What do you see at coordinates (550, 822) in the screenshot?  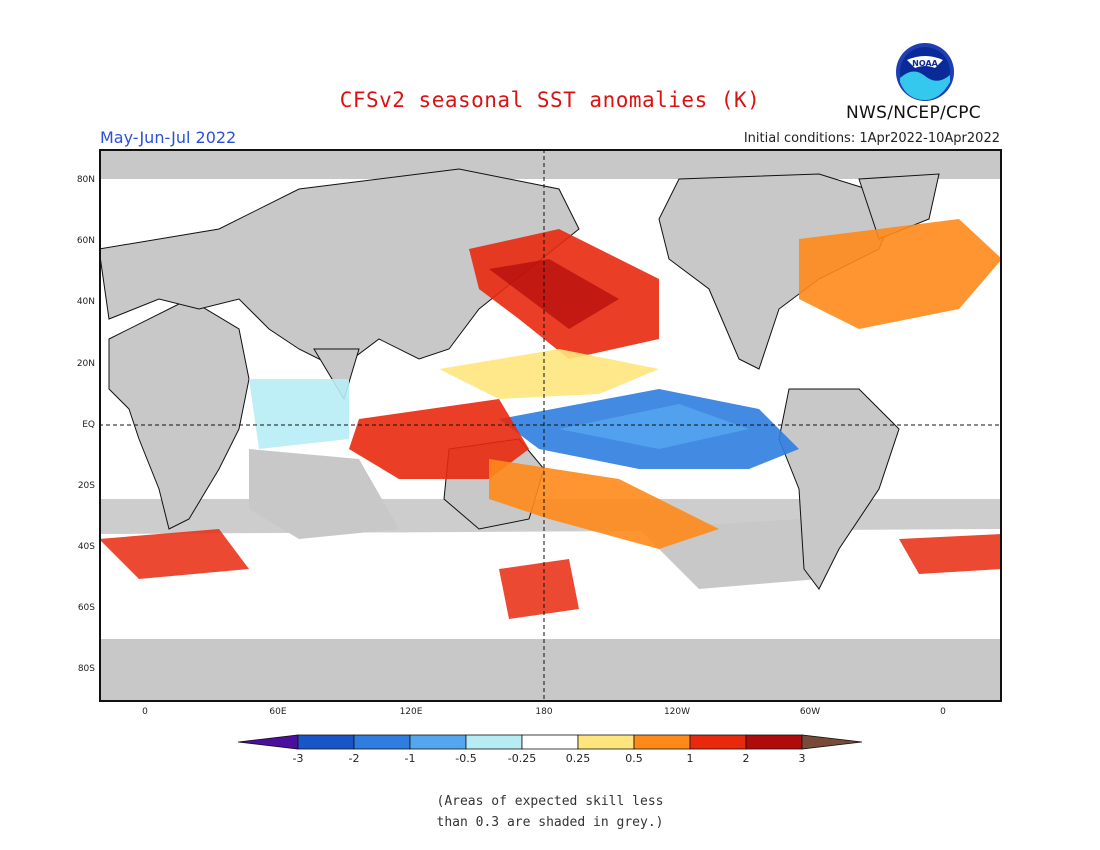 I see `skill-note-line2: than 0.3 are shaded in grey.)` at bounding box center [550, 822].